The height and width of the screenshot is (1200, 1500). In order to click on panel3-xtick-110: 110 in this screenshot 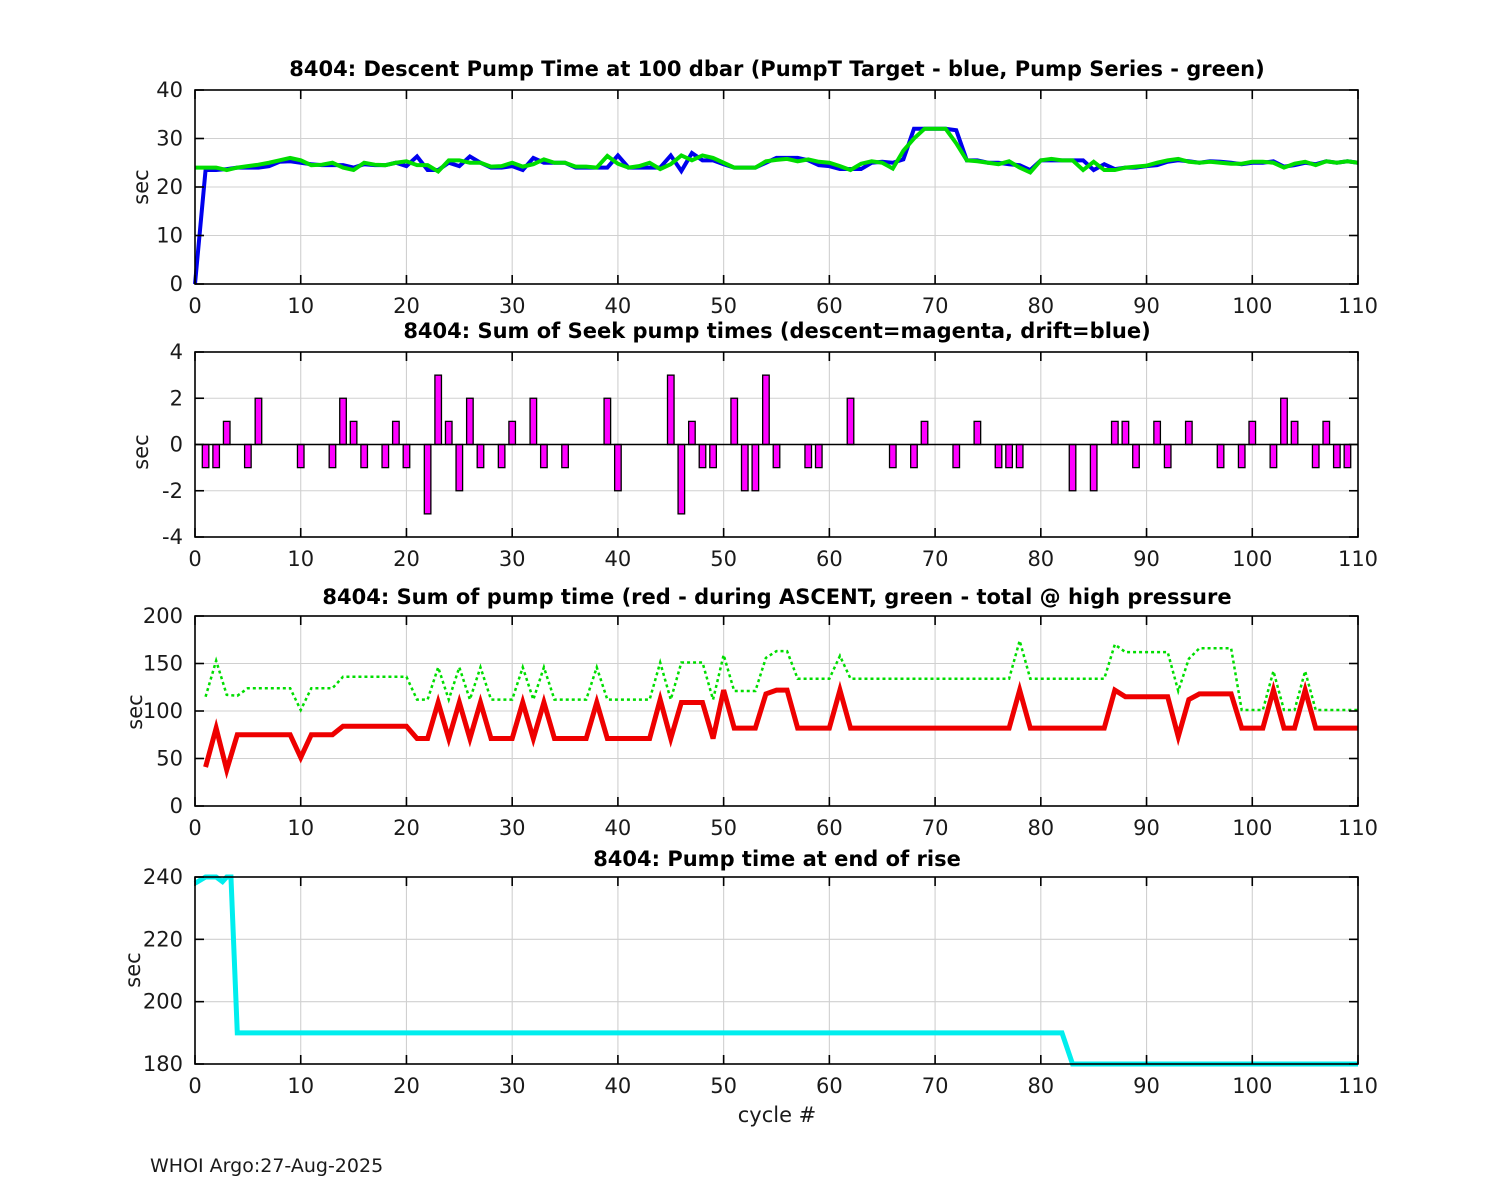, I will do `click(1358, 828)`.